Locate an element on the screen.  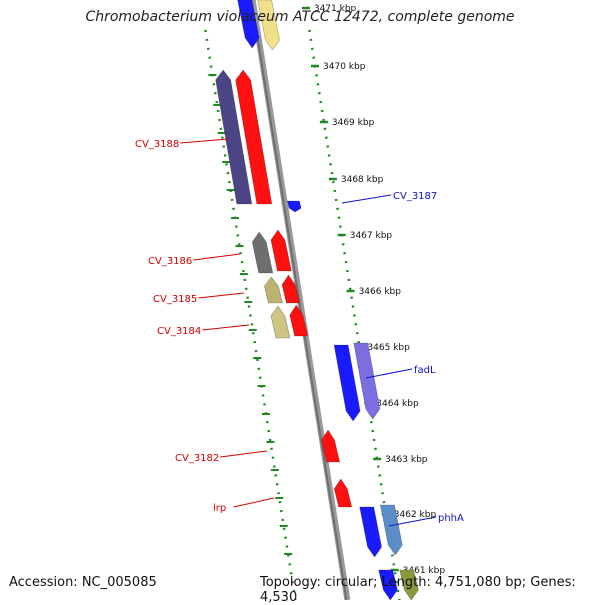
gene-glyph-g-3185b is located at coordinates (290, 289).